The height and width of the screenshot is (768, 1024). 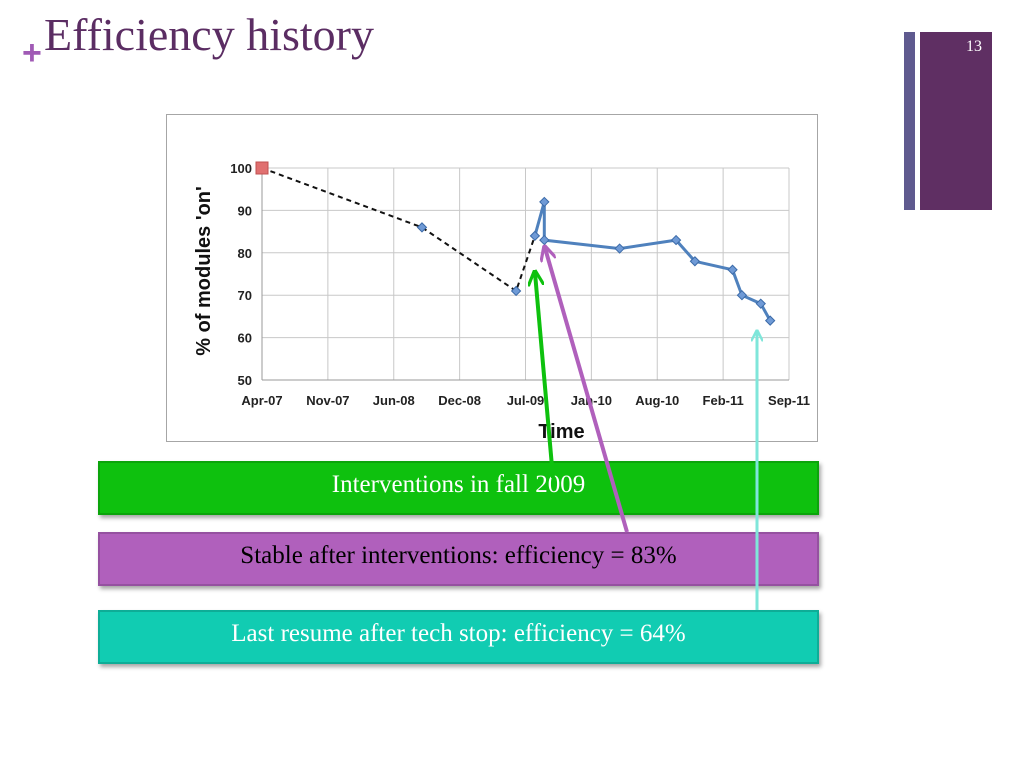 What do you see at coordinates (723, 400) in the screenshot?
I see `x-tick-label: Feb-11` at bounding box center [723, 400].